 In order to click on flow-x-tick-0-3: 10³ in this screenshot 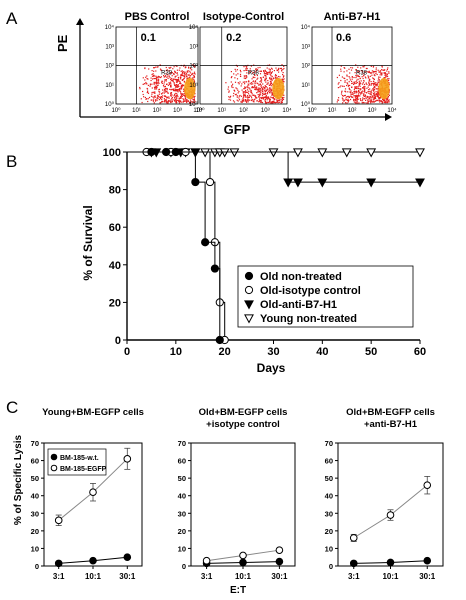, I will do `click(177, 111)`.